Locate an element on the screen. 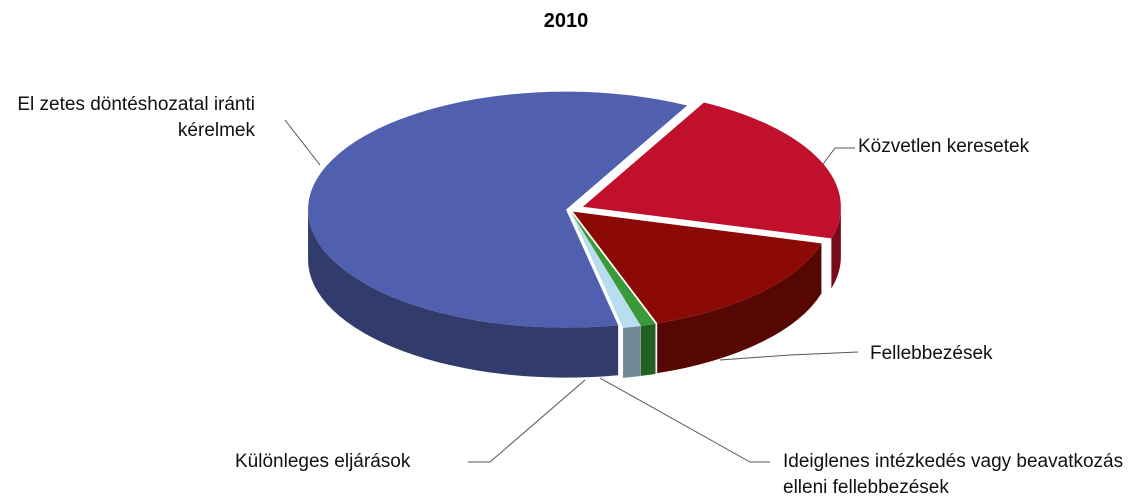  chart-title: 2010 is located at coordinates (566, 21).